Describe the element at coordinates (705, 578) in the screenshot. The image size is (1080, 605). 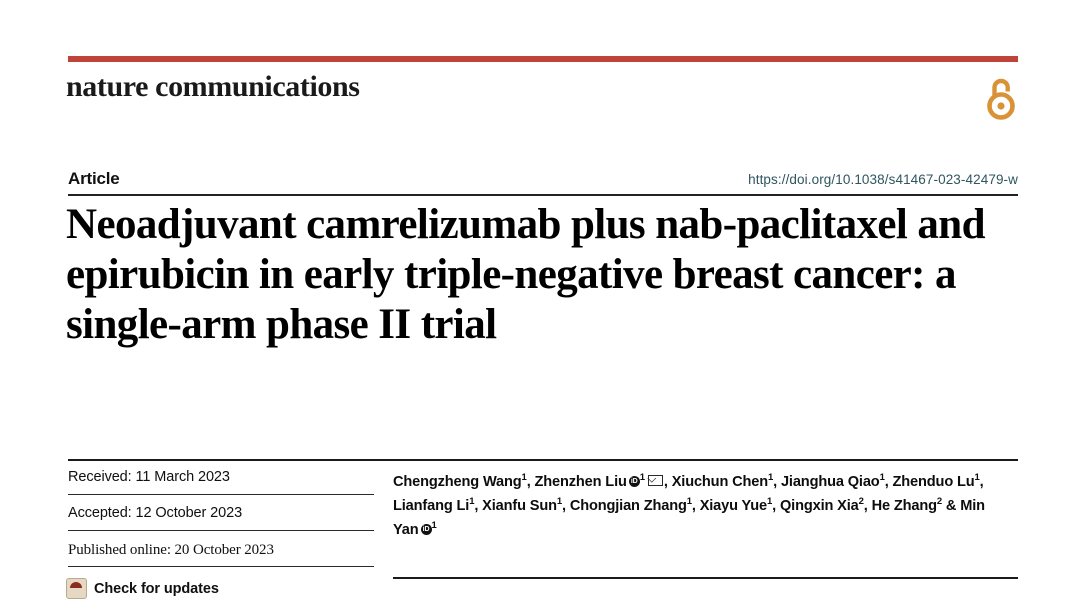
I see `authors-divider` at that location.